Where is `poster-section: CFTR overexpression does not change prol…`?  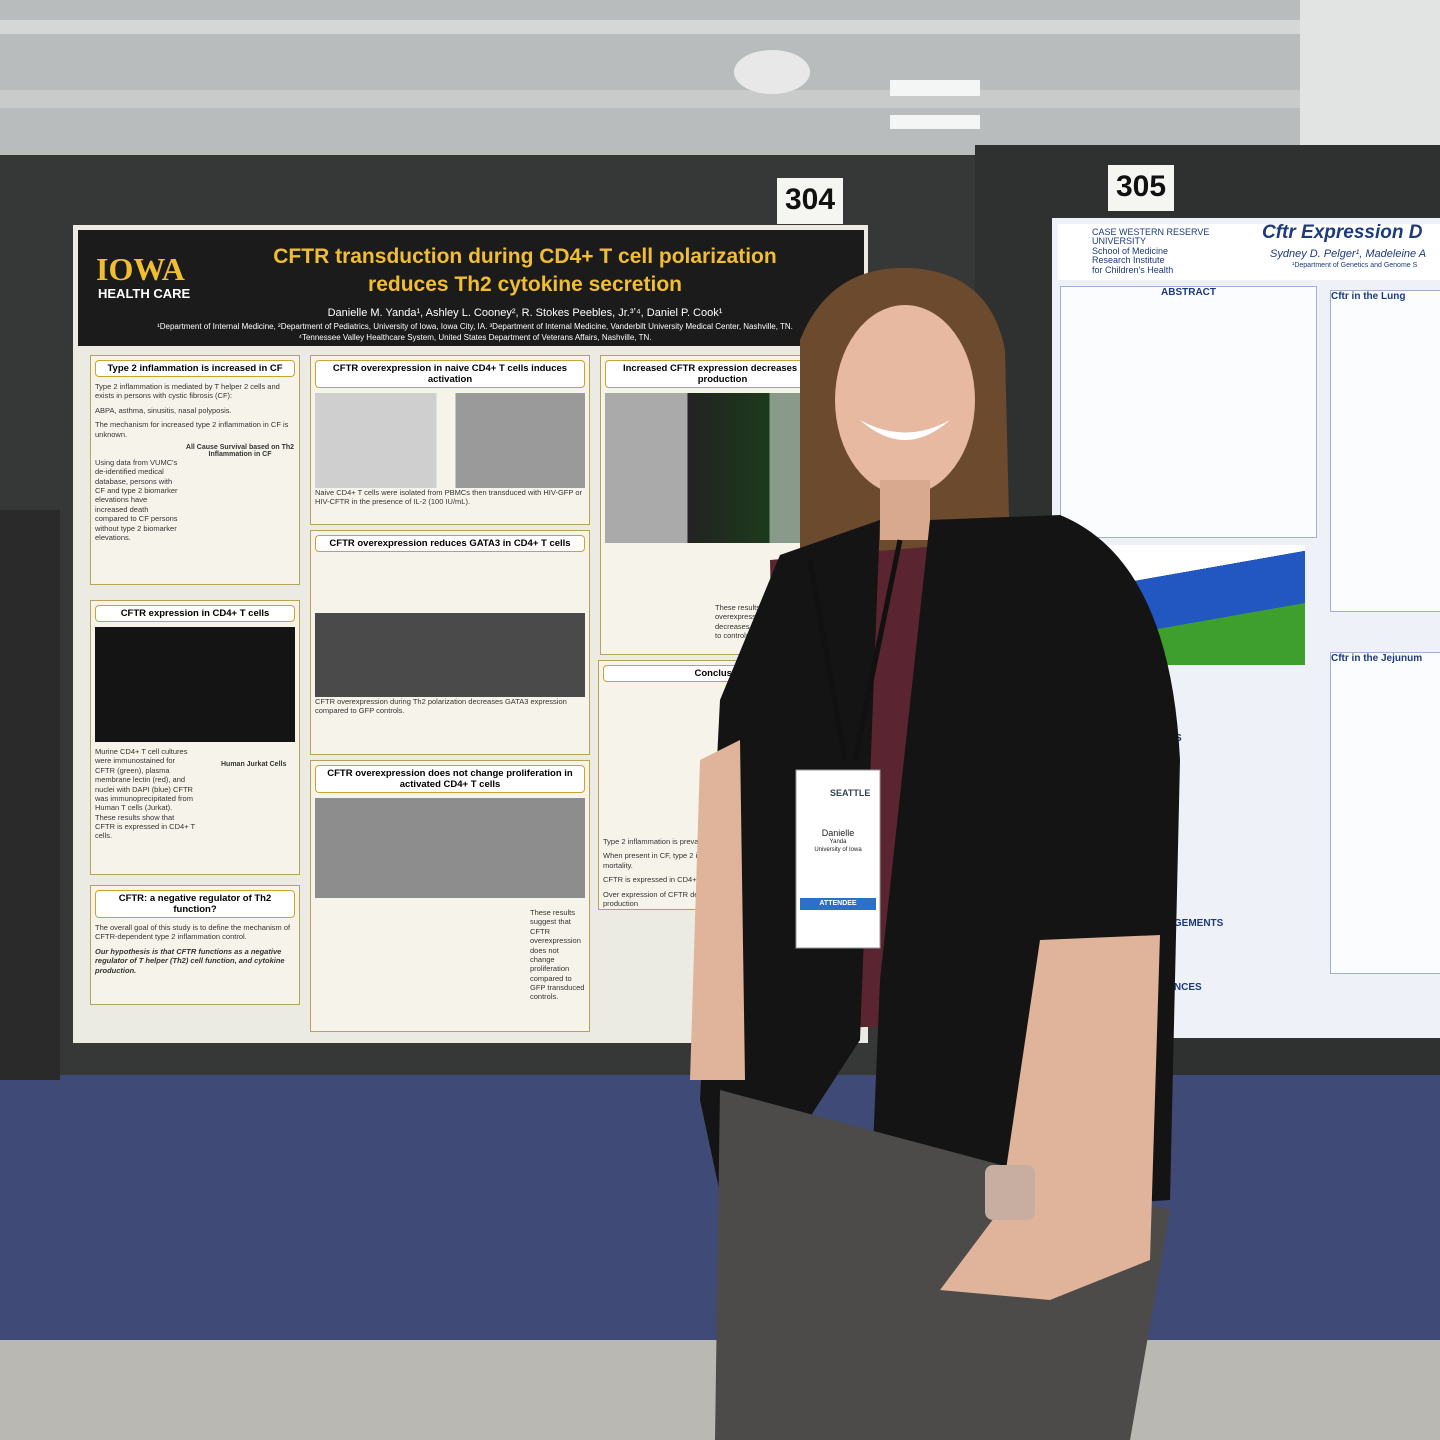
poster-section: CFTR overexpression does not change prol… is located at coordinates (450, 896).